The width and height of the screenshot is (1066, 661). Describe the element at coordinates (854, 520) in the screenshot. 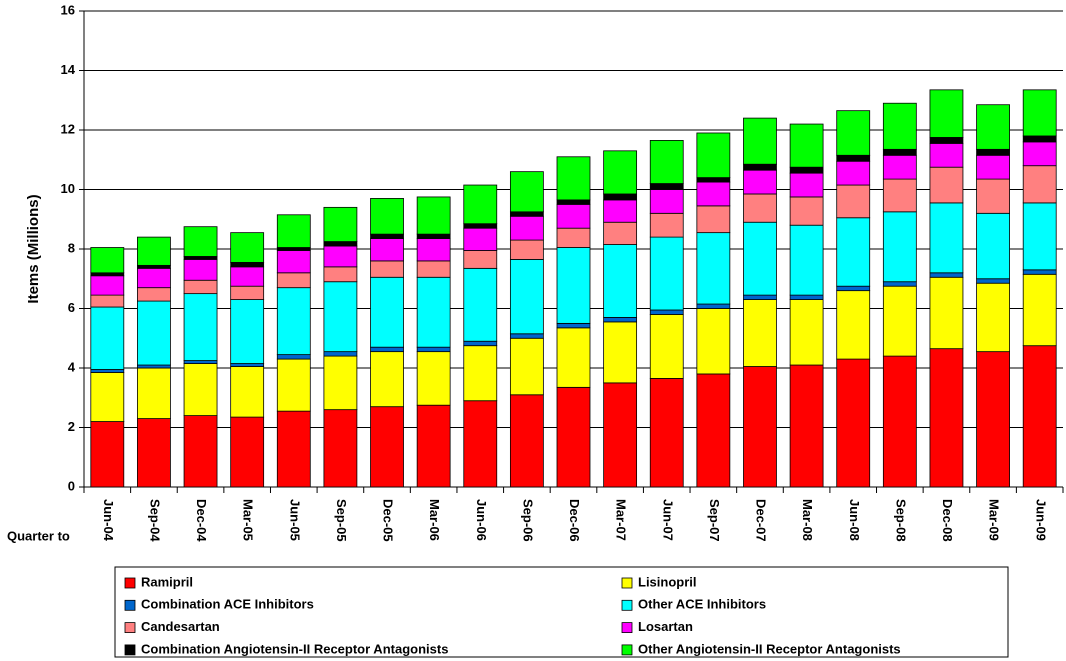

I see `x-tick-label: Jun-08` at that location.